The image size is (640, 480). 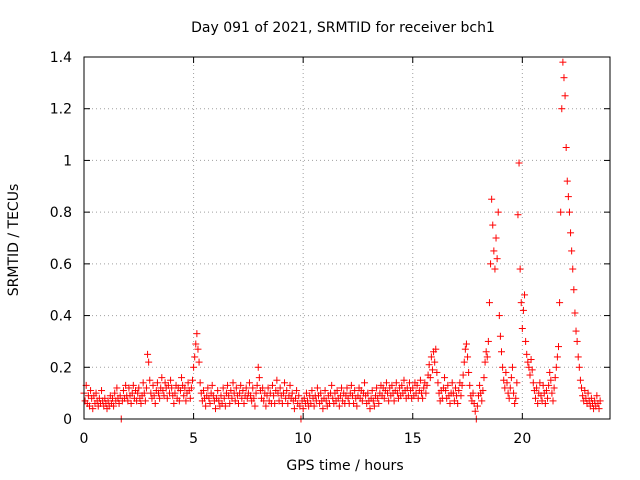 What do you see at coordinates (61, 58) in the screenshot?
I see `y-tick-label: 1.4` at bounding box center [61, 58].